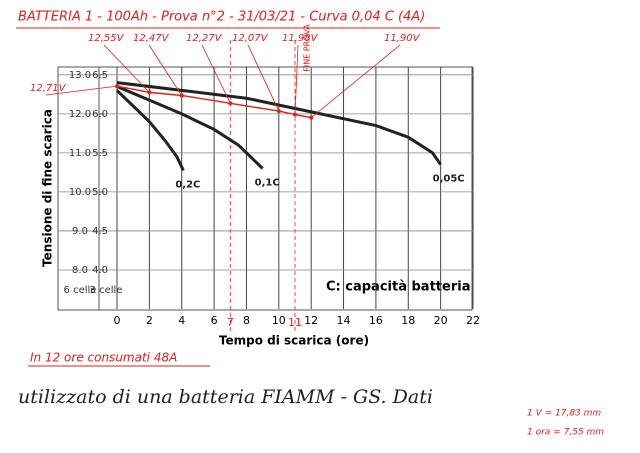 The width and height of the screenshot is (640, 453). Describe the element at coordinates (48, 188) in the screenshot. I see `y-axis-label: Tensione di fine scarica` at that location.